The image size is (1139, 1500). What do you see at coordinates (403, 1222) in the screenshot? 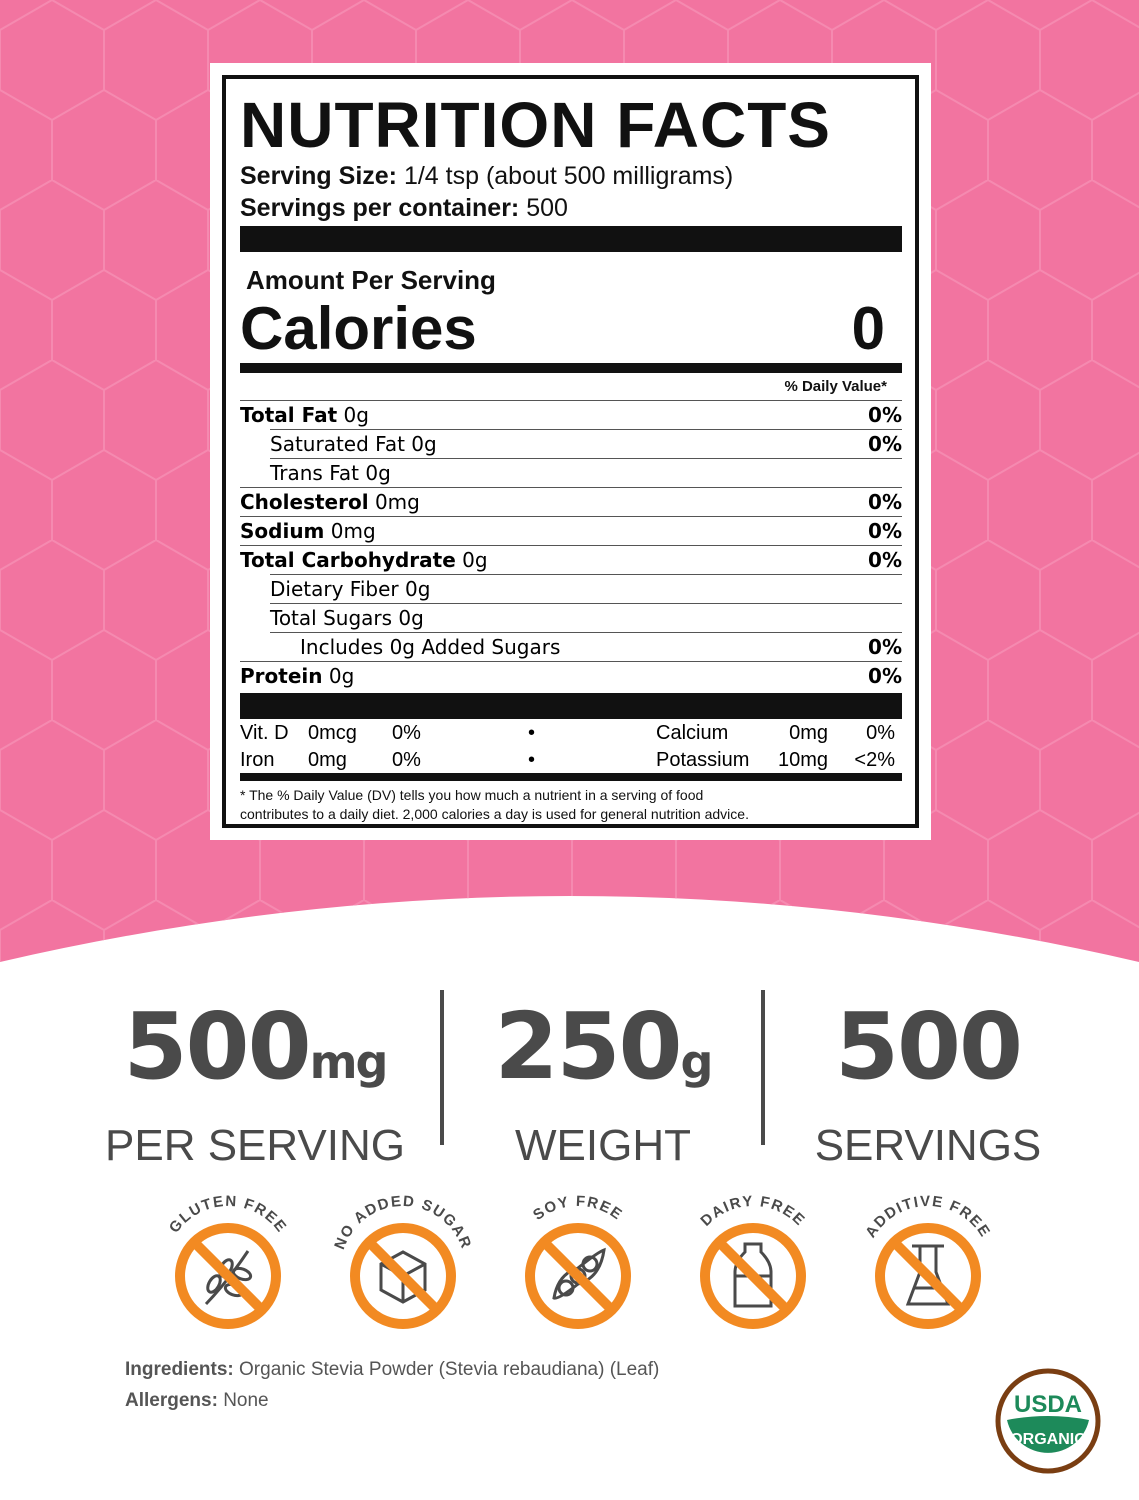
I see `svg-text: NO ADDED SUGAR` at bounding box center [403, 1222].